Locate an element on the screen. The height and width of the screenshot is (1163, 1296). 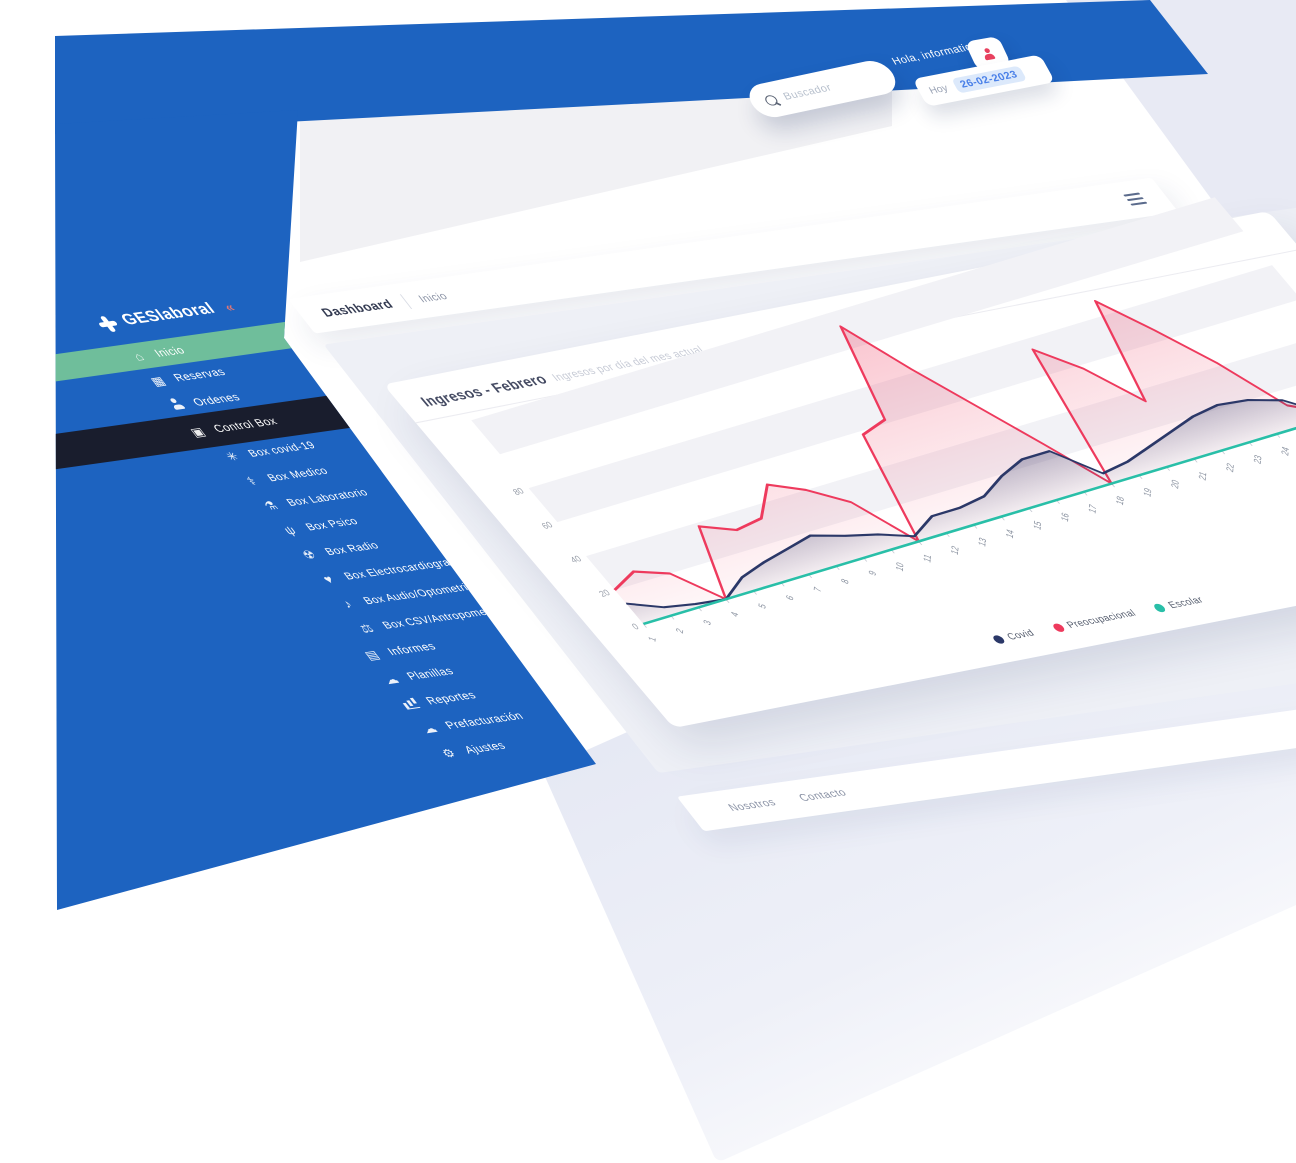
x-axis-label: 5 is located at coordinates (762, 606).